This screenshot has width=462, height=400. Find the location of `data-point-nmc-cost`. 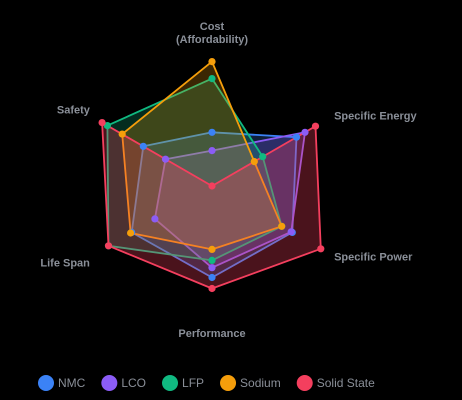

data-point-nmc-cost is located at coordinates (212, 132).